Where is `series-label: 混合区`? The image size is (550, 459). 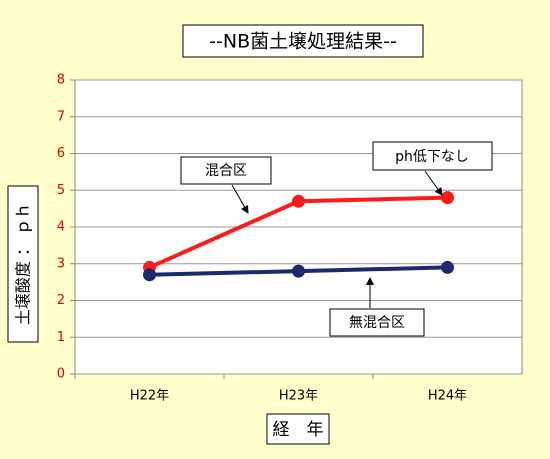 series-label: 混合区 is located at coordinates (226, 171).